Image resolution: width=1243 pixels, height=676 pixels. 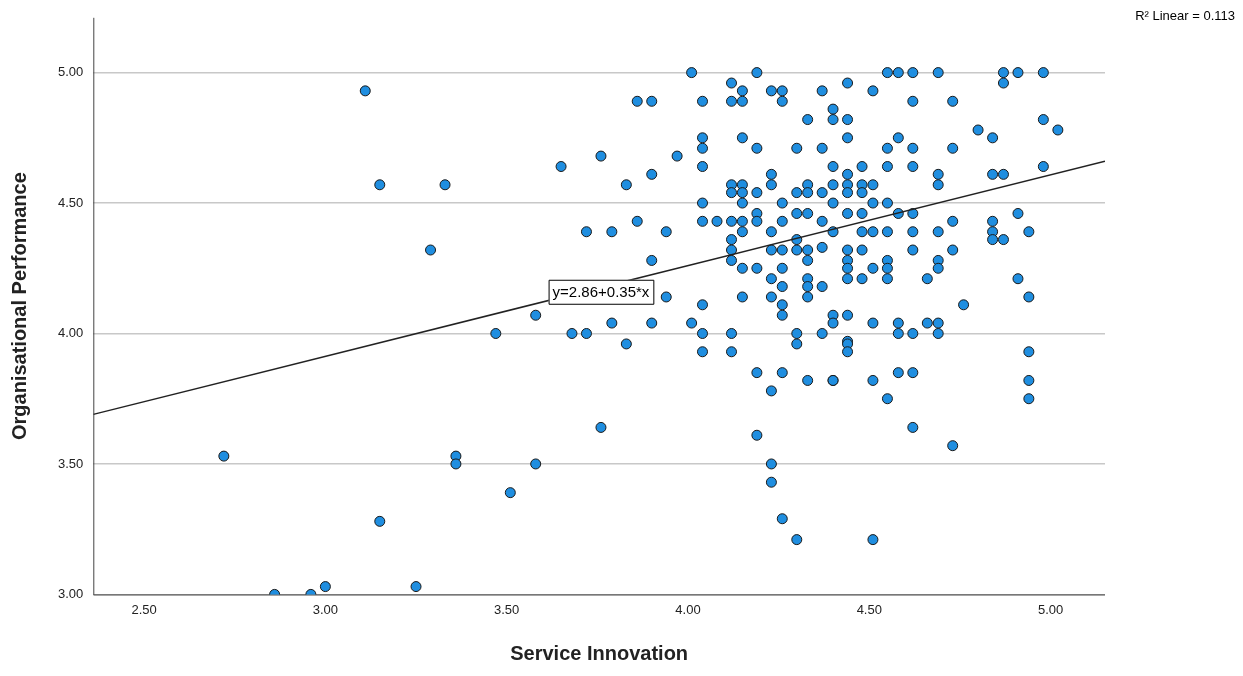 I want to click on y-tick-label: 4.00, so click(x=70, y=333).